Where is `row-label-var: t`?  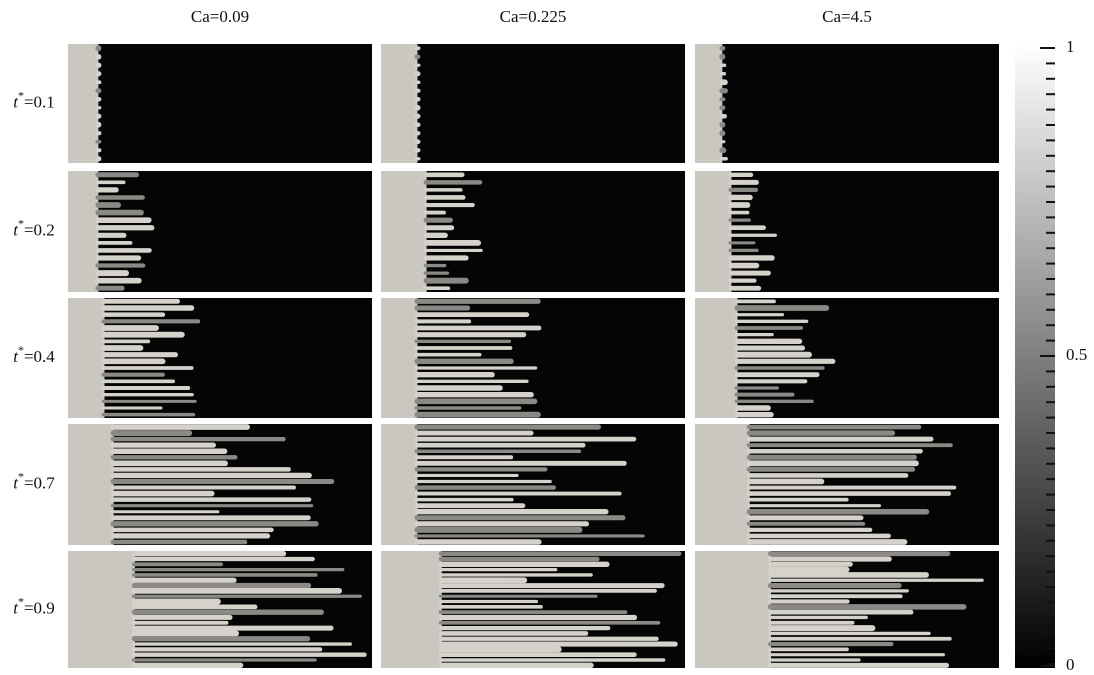 row-label-var: t is located at coordinates (16, 229).